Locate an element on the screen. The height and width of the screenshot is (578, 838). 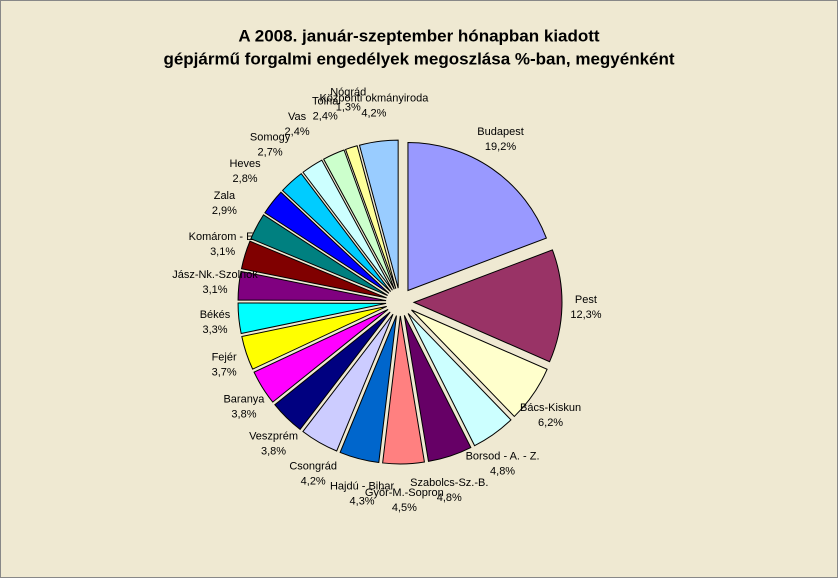
slice-label: Nógrád is located at coordinates (348, 93).